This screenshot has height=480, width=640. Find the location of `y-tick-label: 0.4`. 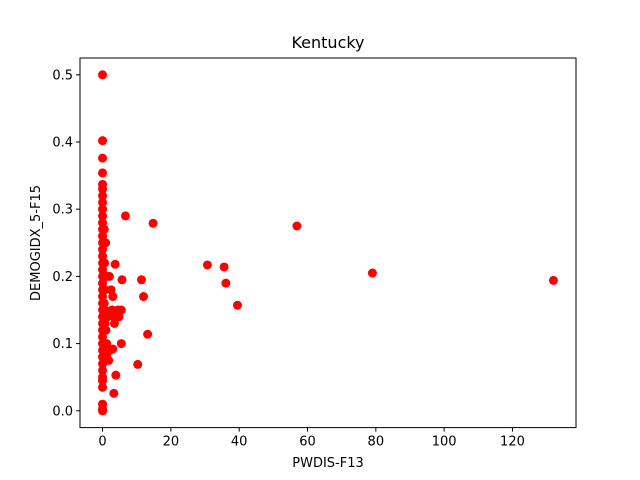

y-tick-label: 0.4 is located at coordinates (62, 143).